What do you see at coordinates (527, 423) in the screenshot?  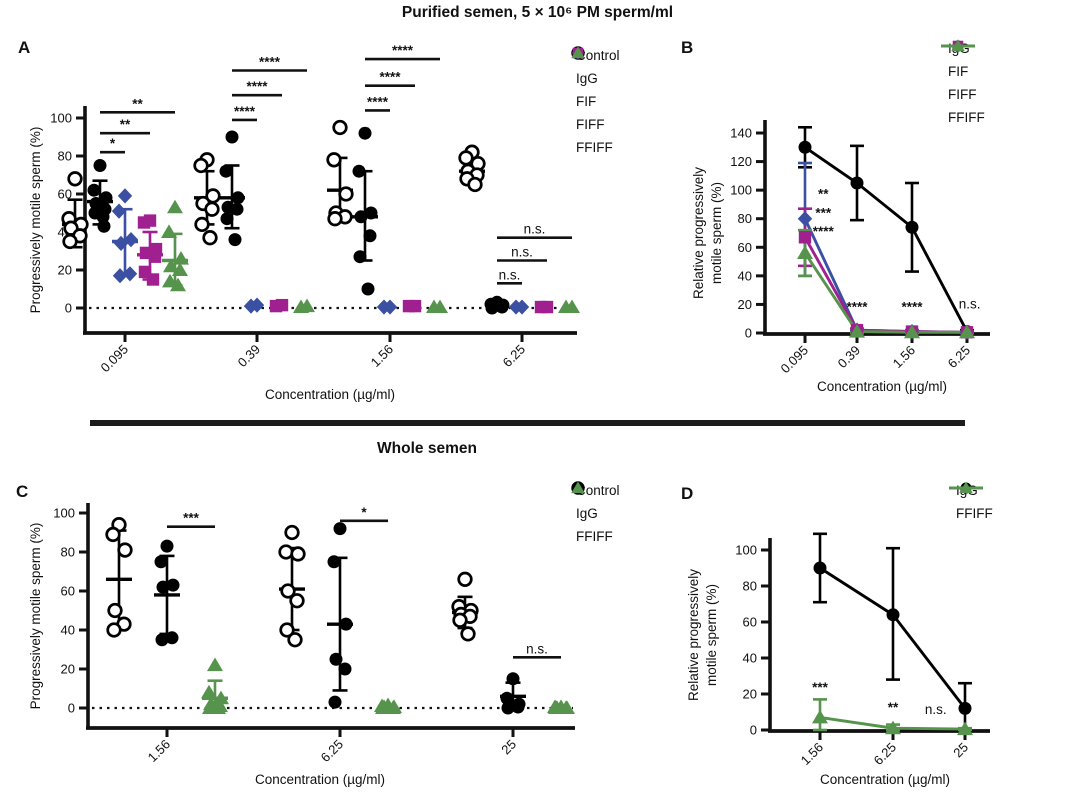 I see `section-divider` at bounding box center [527, 423].